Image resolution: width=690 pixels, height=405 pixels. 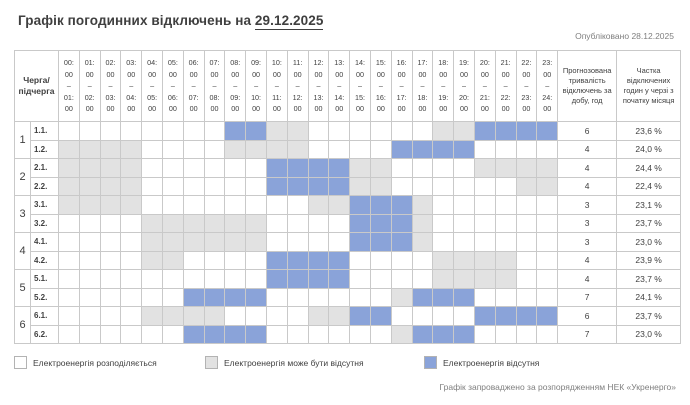 I want to click on schedule-row-2.2: 2.2. 4 22,4 %, so click(x=348, y=186).